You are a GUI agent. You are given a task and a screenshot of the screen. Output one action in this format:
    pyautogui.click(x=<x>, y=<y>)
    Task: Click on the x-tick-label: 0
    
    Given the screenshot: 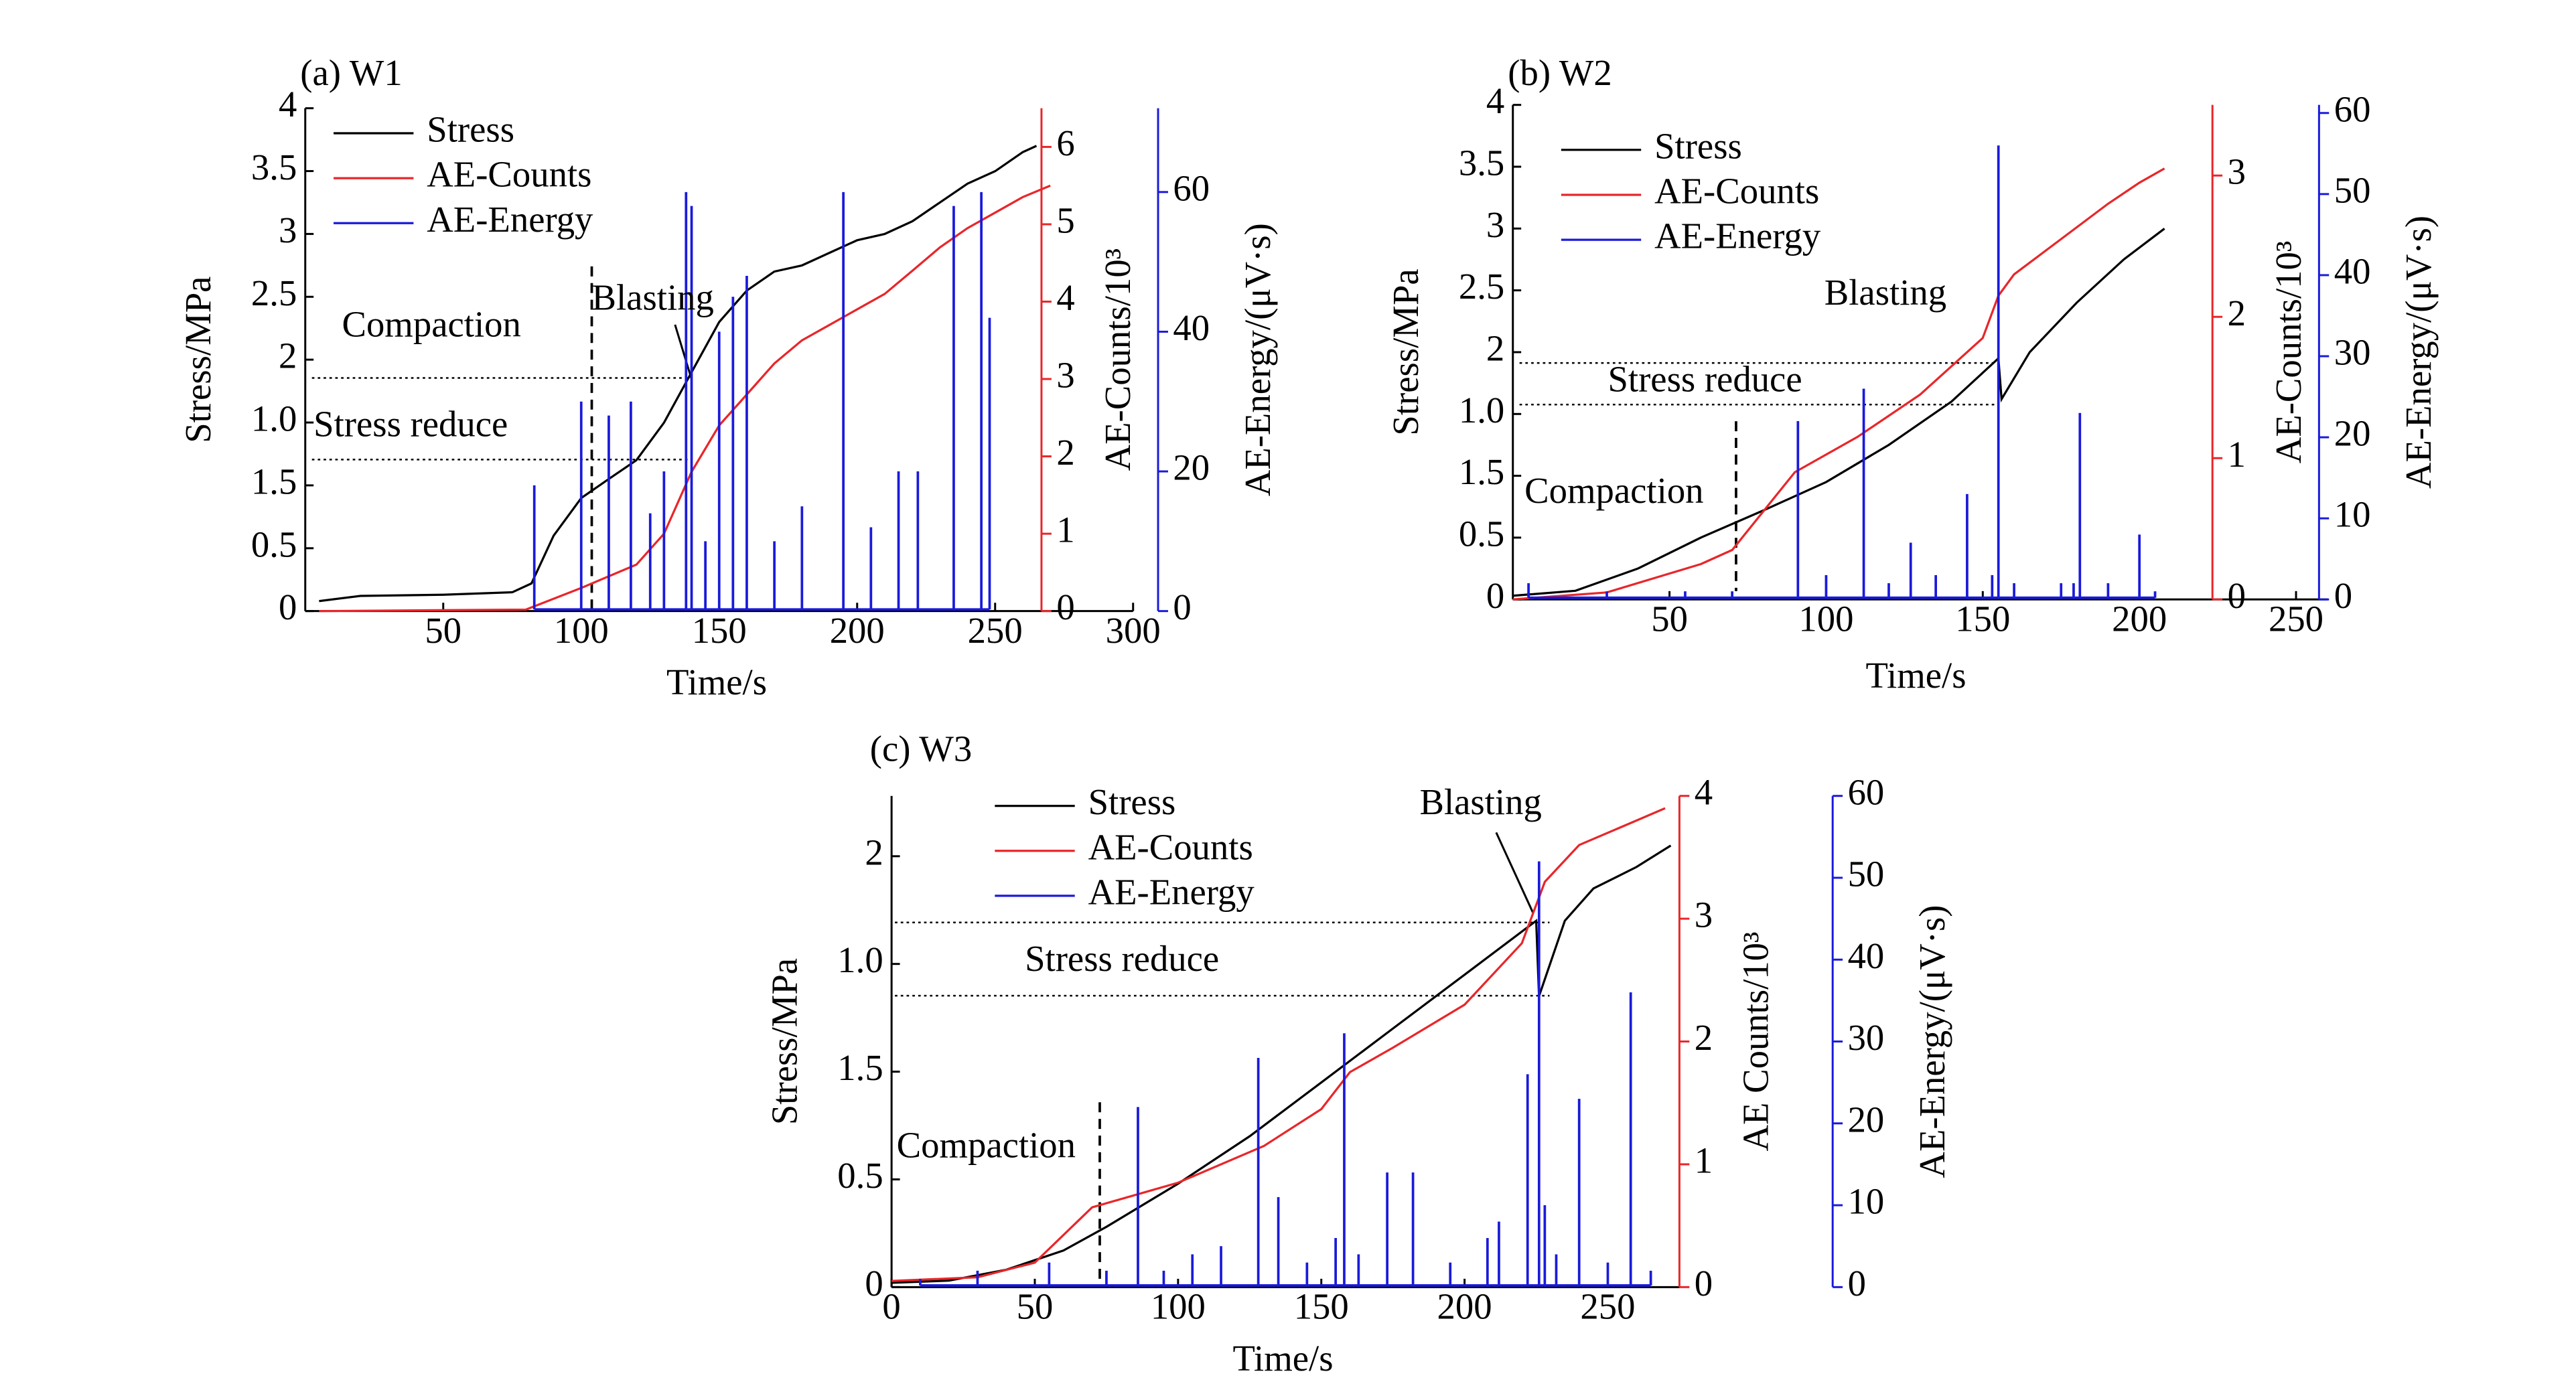 What is the action you would take?
    pyautogui.click(x=891, y=1307)
    